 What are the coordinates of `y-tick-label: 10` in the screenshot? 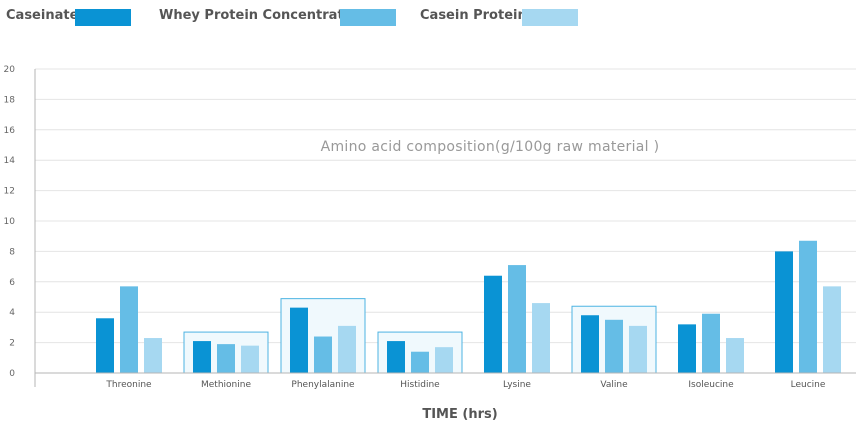 It's located at (10, 222).